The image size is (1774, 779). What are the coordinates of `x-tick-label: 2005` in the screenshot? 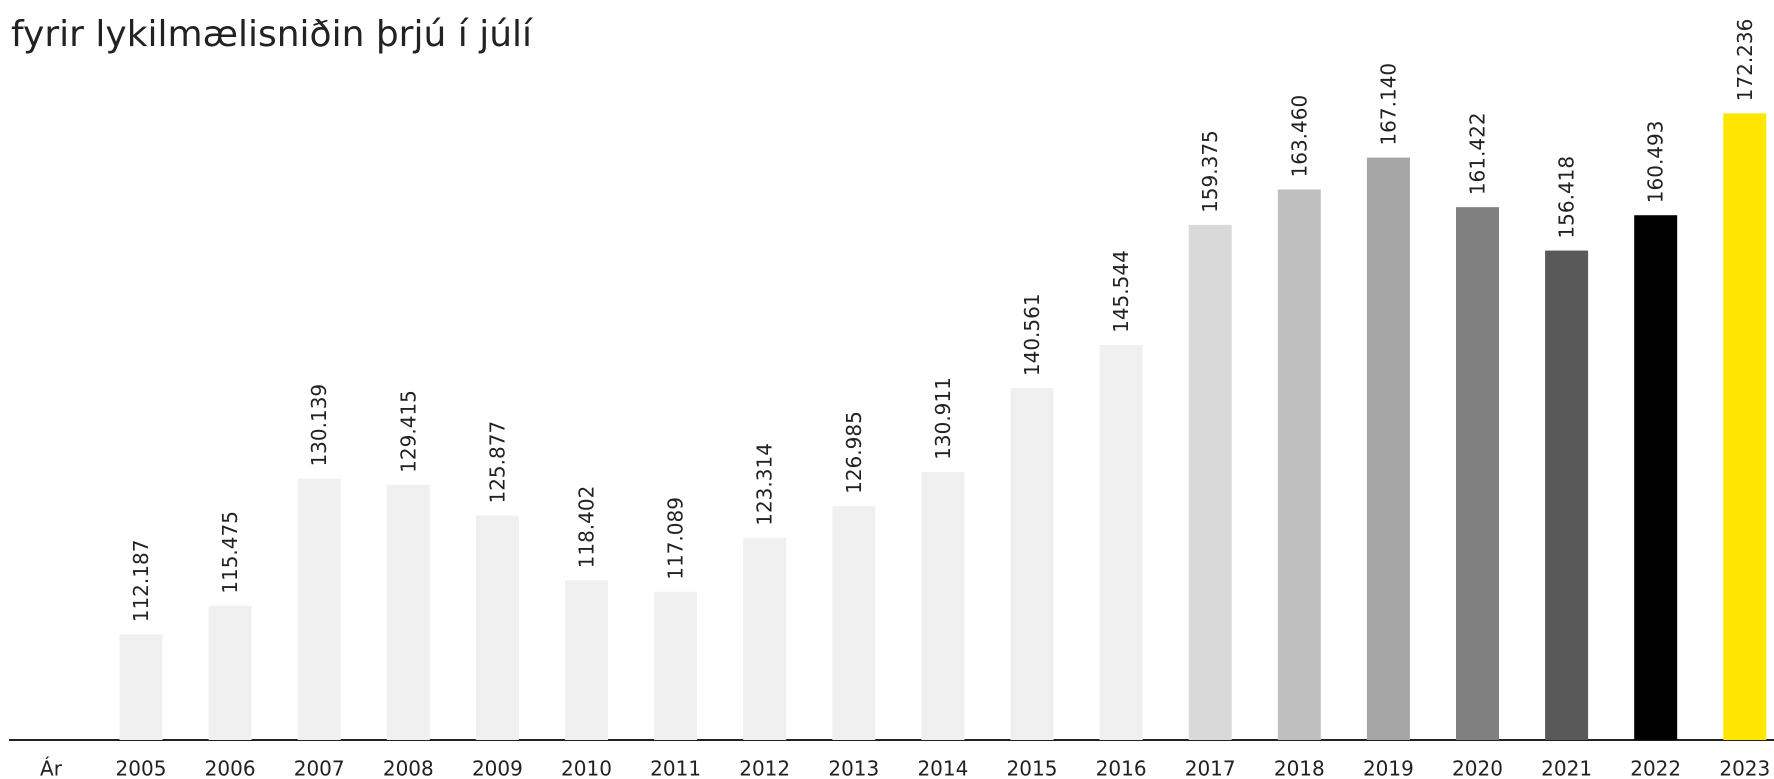 It's located at (141, 768).